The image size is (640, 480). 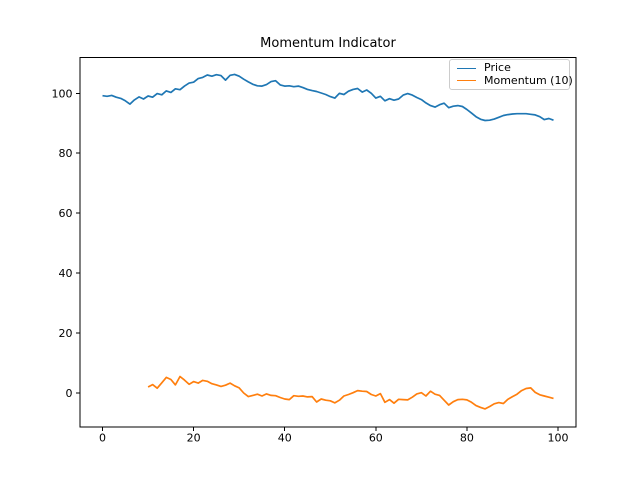 What do you see at coordinates (328, 43) in the screenshot?
I see `chart-title: Momentum Indicator` at bounding box center [328, 43].